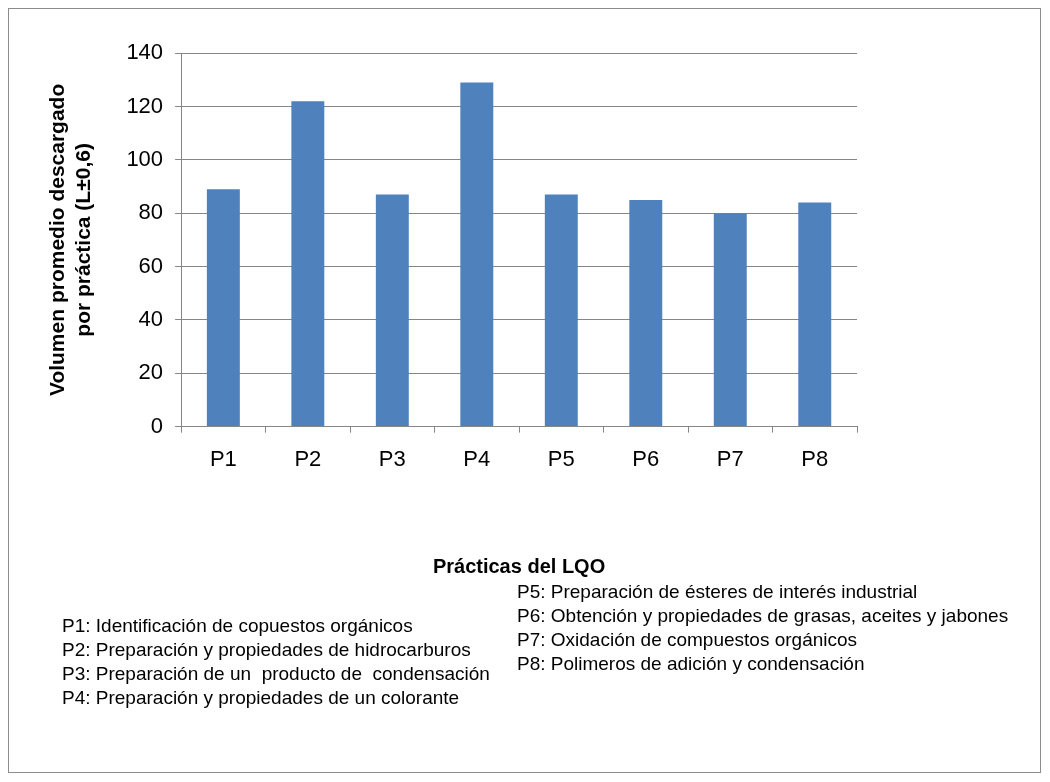 The image size is (1050, 782). Describe the element at coordinates (718, 592) in the screenshot. I see `text: P5: Preparación de ésteres de interés industrial` at that location.